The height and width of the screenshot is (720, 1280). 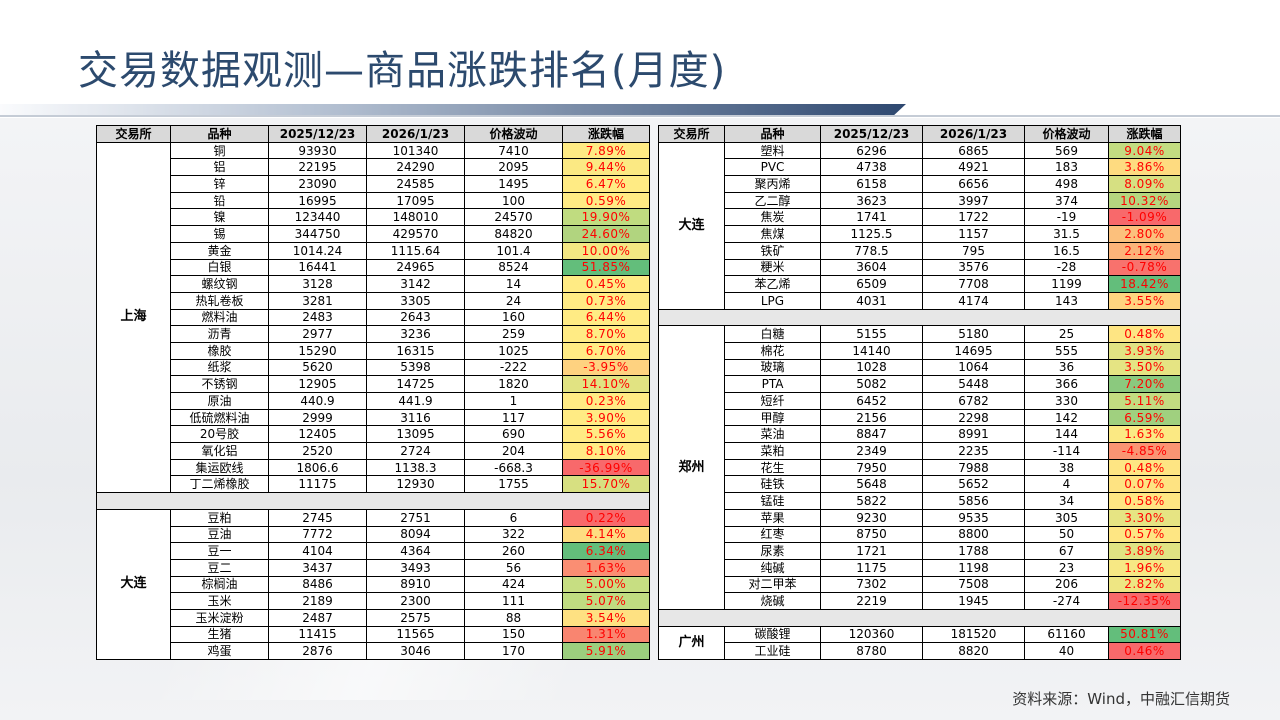 What do you see at coordinates (1066, 601) in the screenshot?
I see `price-change-cell: -274` at bounding box center [1066, 601].